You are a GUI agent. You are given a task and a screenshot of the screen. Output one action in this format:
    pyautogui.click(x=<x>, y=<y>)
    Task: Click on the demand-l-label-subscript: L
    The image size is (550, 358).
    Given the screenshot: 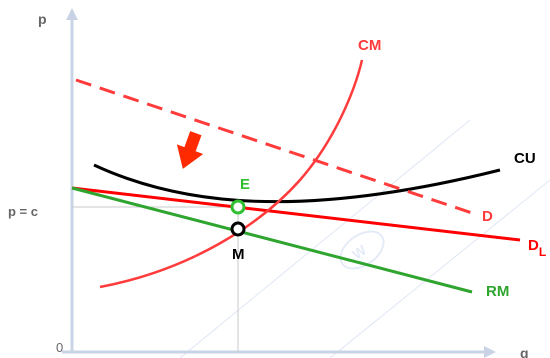 What is the action you would take?
    pyautogui.click(x=542, y=252)
    